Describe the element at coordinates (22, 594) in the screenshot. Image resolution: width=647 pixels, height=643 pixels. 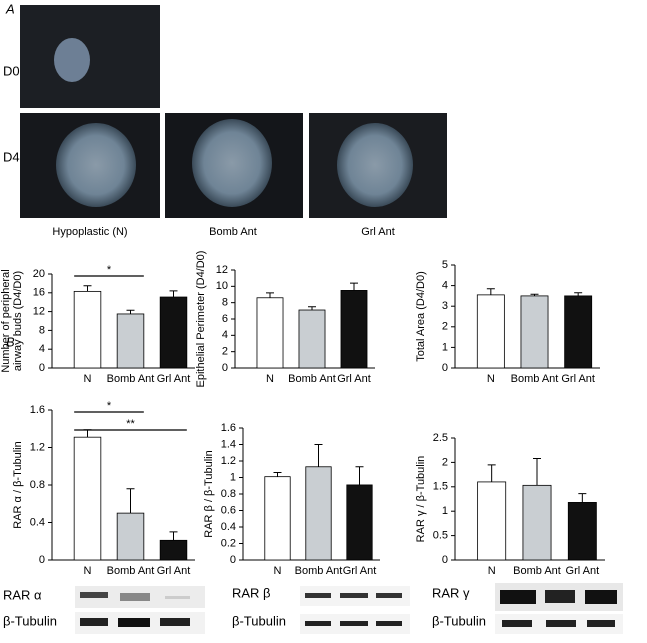
I see `blot-label: RAR α` at that location.